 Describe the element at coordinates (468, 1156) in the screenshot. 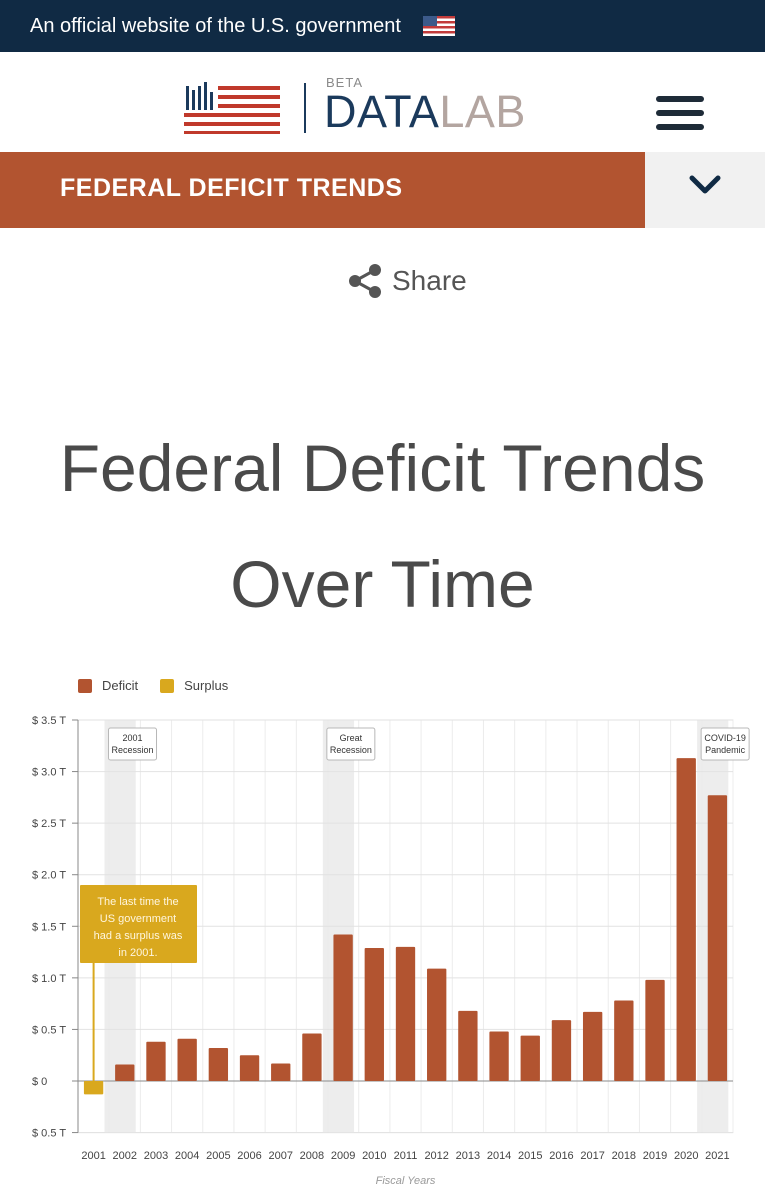

I see `x-tick-label: 2013` at that location.